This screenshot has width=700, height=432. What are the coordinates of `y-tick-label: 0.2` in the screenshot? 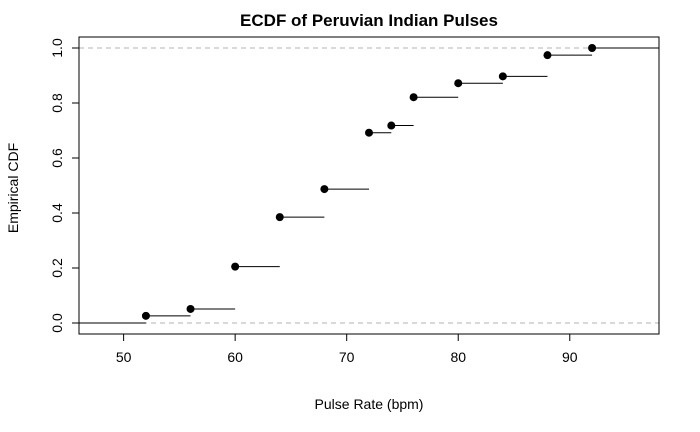 It's located at (57, 268).